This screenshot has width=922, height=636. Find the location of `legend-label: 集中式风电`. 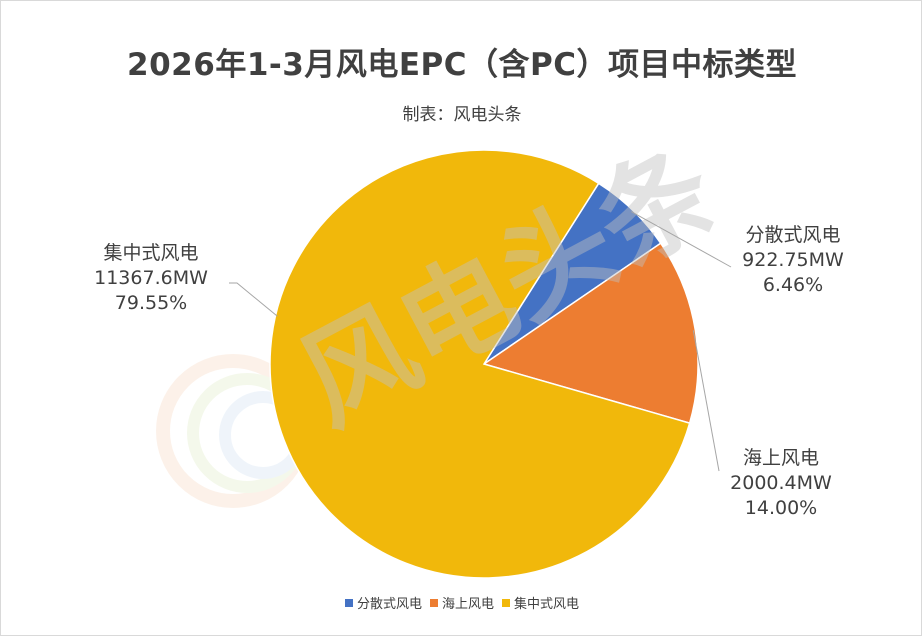

legend-label: 集中式风电 is located at coordinates (547, 604).